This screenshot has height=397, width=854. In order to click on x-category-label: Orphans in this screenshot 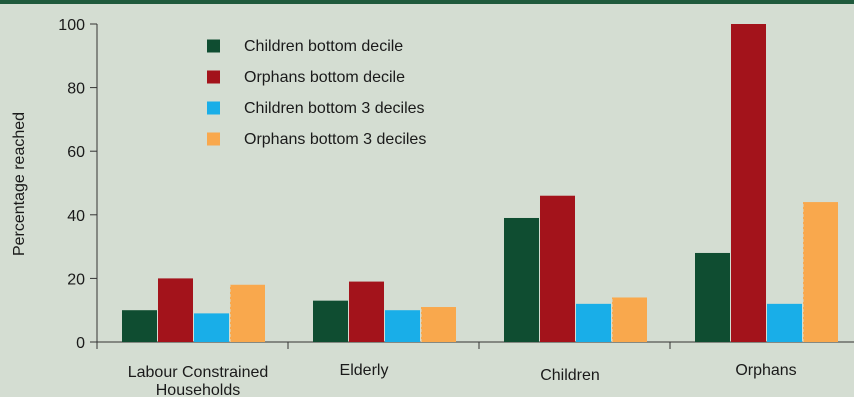, I will do `click(765, 370)`.